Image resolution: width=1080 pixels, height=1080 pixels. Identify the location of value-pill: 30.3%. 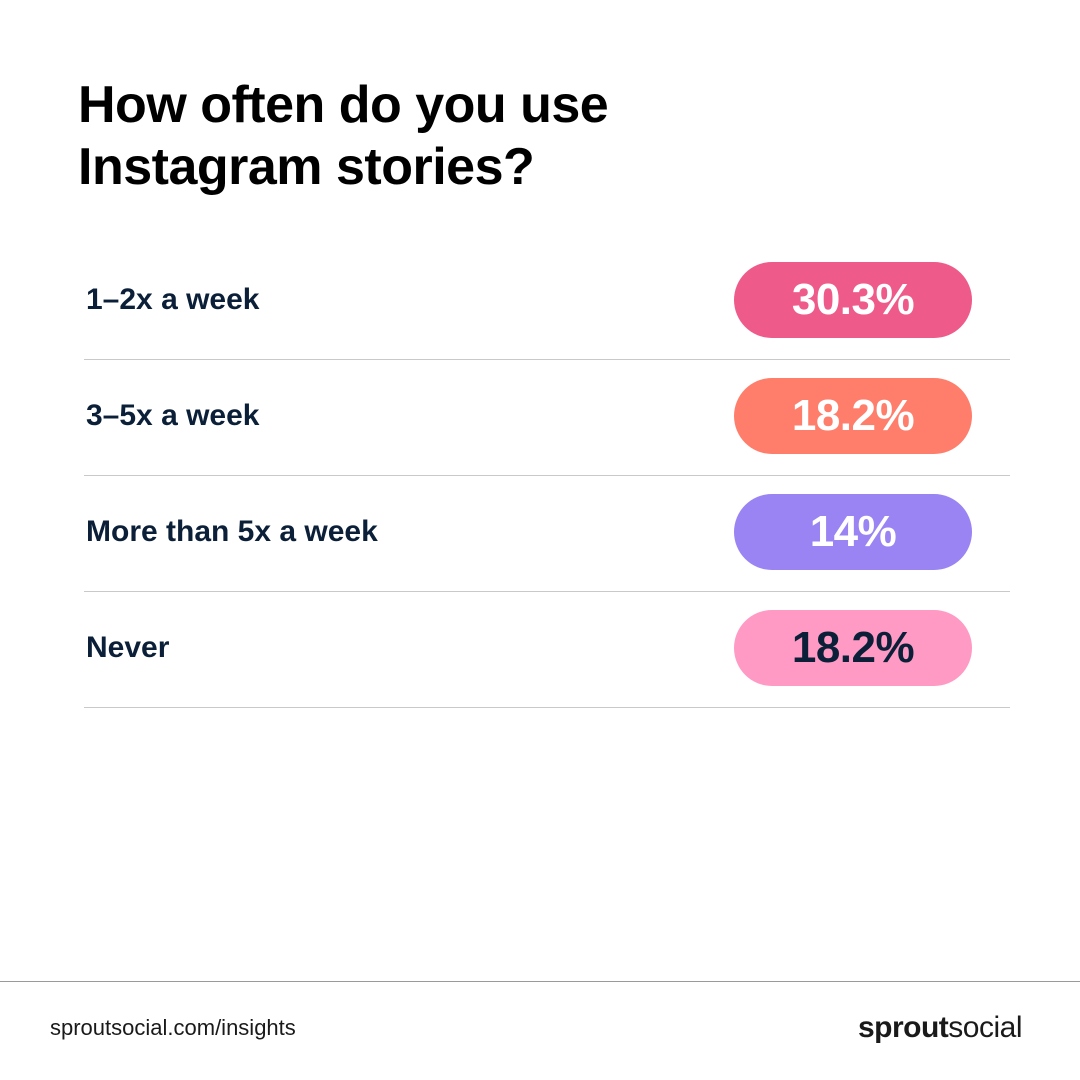
(853, 300).